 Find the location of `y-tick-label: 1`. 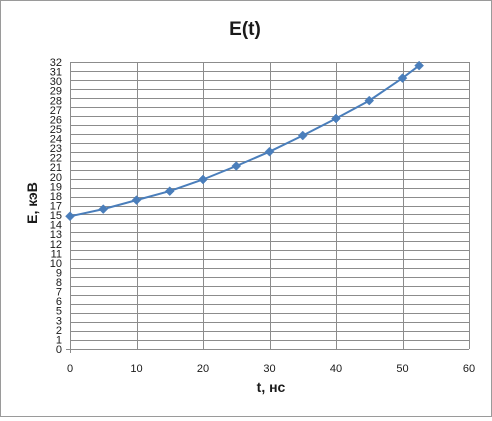

y-tick-label: 1 is located at coordinates (59, 340).